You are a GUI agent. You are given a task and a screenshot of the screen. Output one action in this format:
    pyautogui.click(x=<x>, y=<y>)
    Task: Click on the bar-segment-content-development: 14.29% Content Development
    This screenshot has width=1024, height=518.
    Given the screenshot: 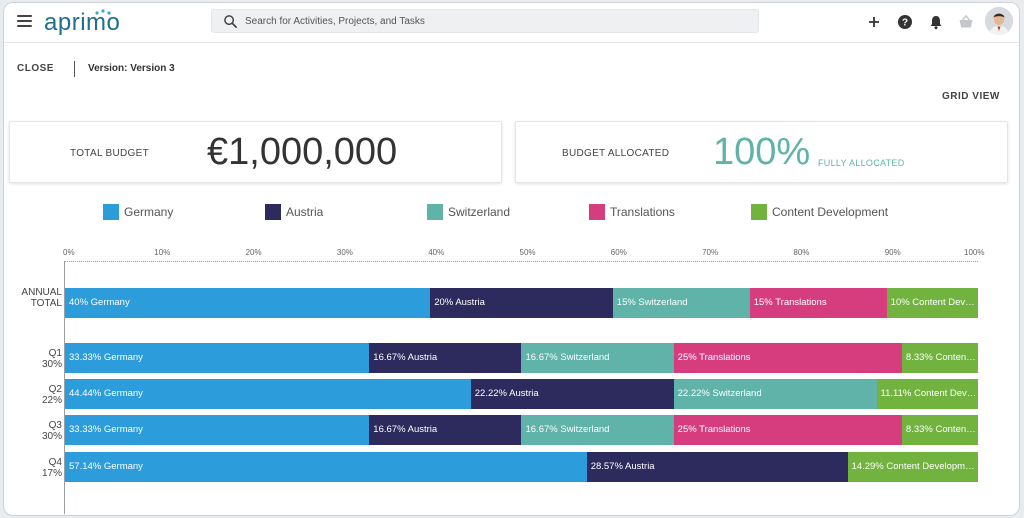 What is the action you would take?
    pyautogui.click(x=912, y=467)
    